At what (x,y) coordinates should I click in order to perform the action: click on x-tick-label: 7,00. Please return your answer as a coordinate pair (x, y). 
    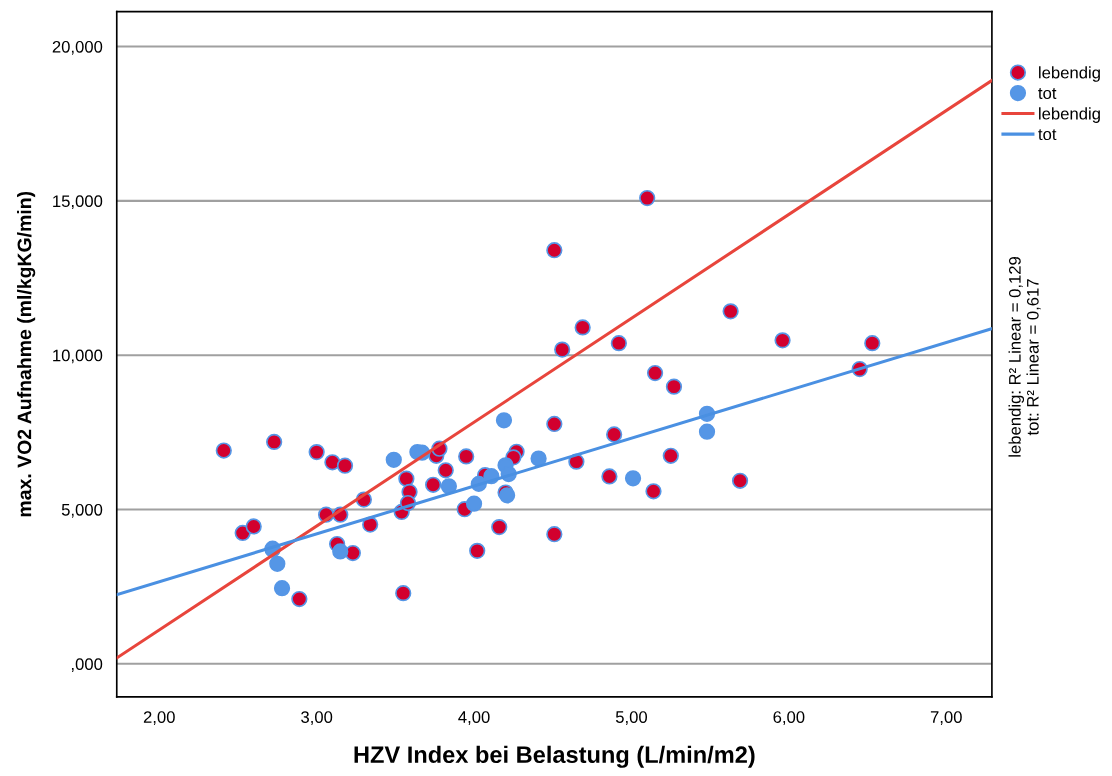
    Looking at the image, I should click on (946, 718).